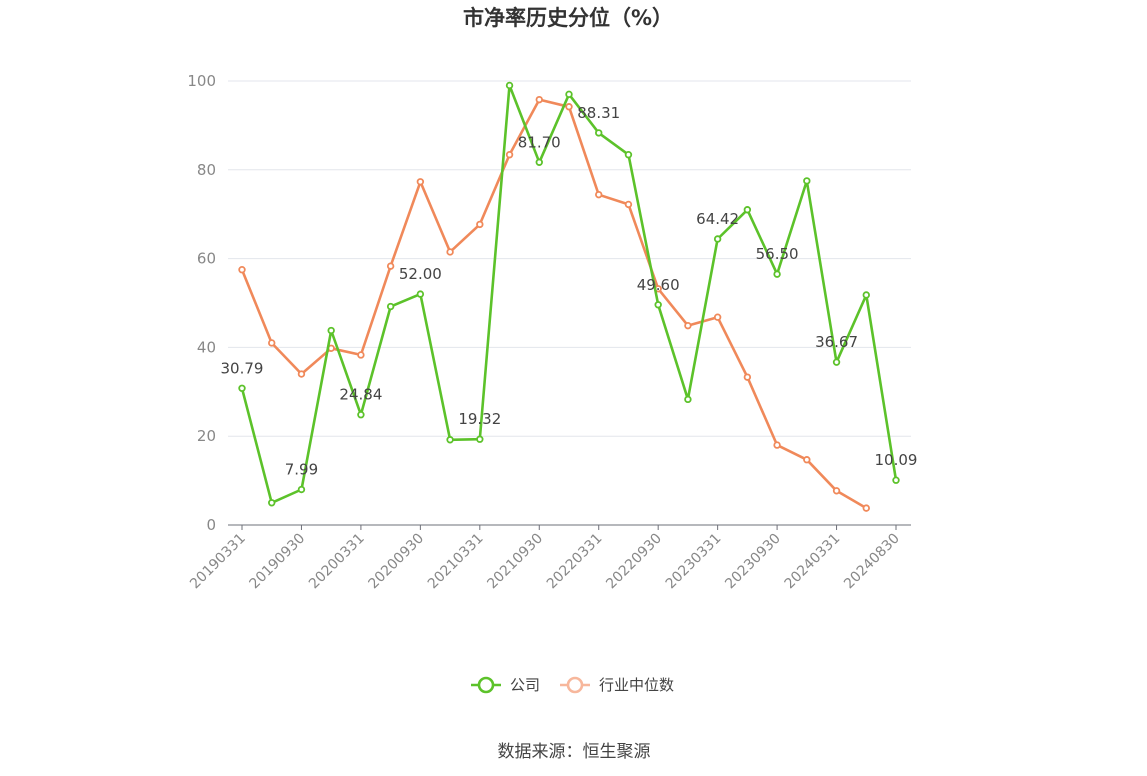  What do you see at coordinates (515, 562) in the screenshot?
I see `x-tick-label: 20210930` at bounding box center [515, 562].